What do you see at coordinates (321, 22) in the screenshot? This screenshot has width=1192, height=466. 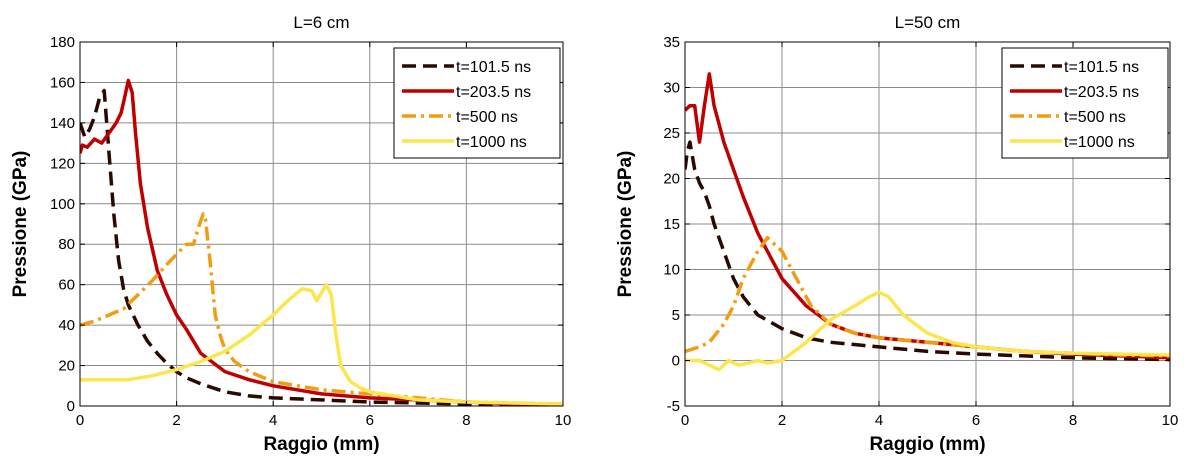 I see `chart-title: L=6 cm` at bounding box center [321, 22].